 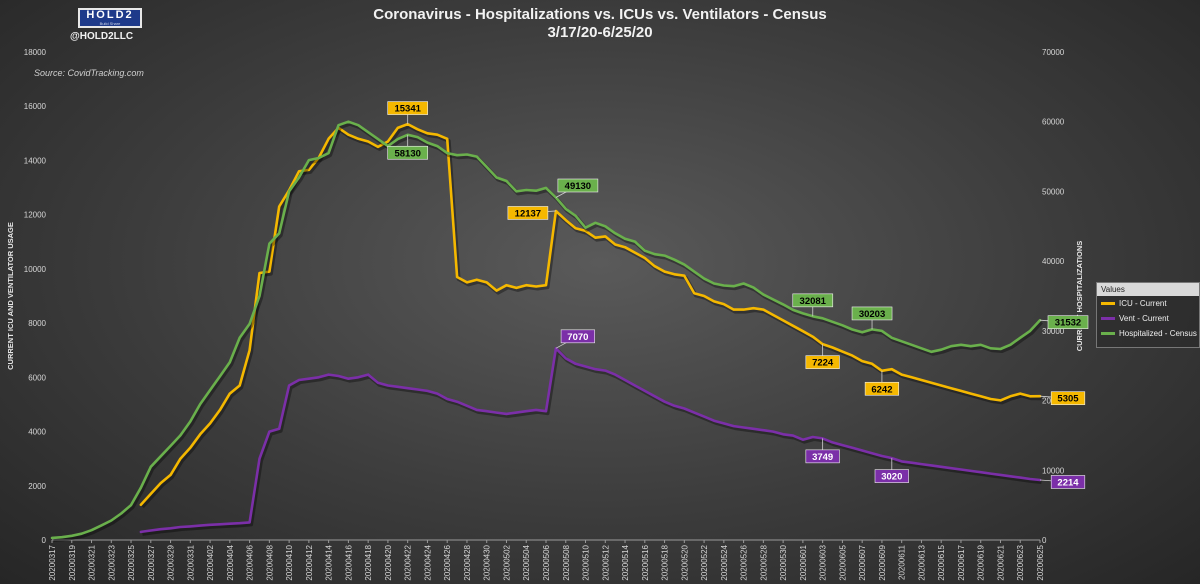 What do you see at coordinates (566, 562) in the screenshot?
I see `x-tick-label: 20200508` at bounding box center [566, 562].